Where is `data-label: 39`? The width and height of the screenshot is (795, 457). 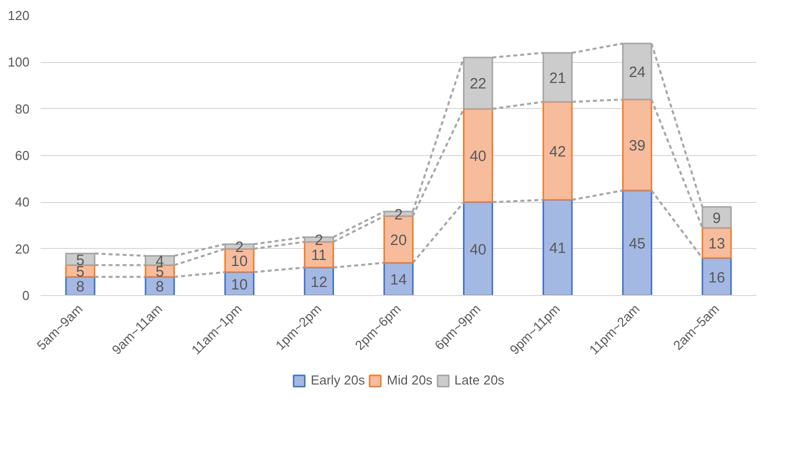
data-label: 39 is located at coordinates (637, 146).